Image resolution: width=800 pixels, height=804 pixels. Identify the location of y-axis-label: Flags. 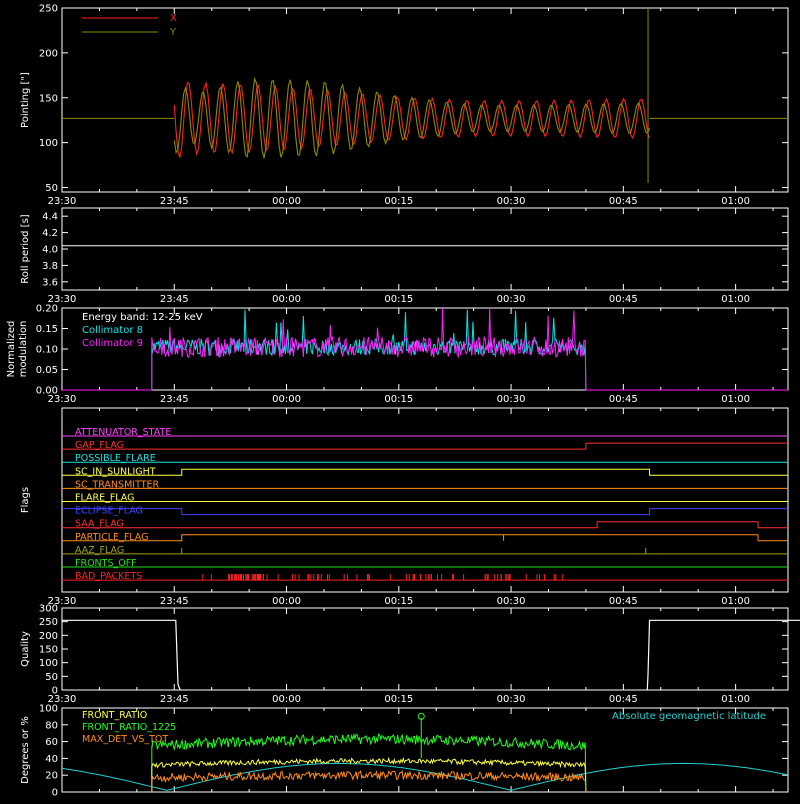
(25, 500).